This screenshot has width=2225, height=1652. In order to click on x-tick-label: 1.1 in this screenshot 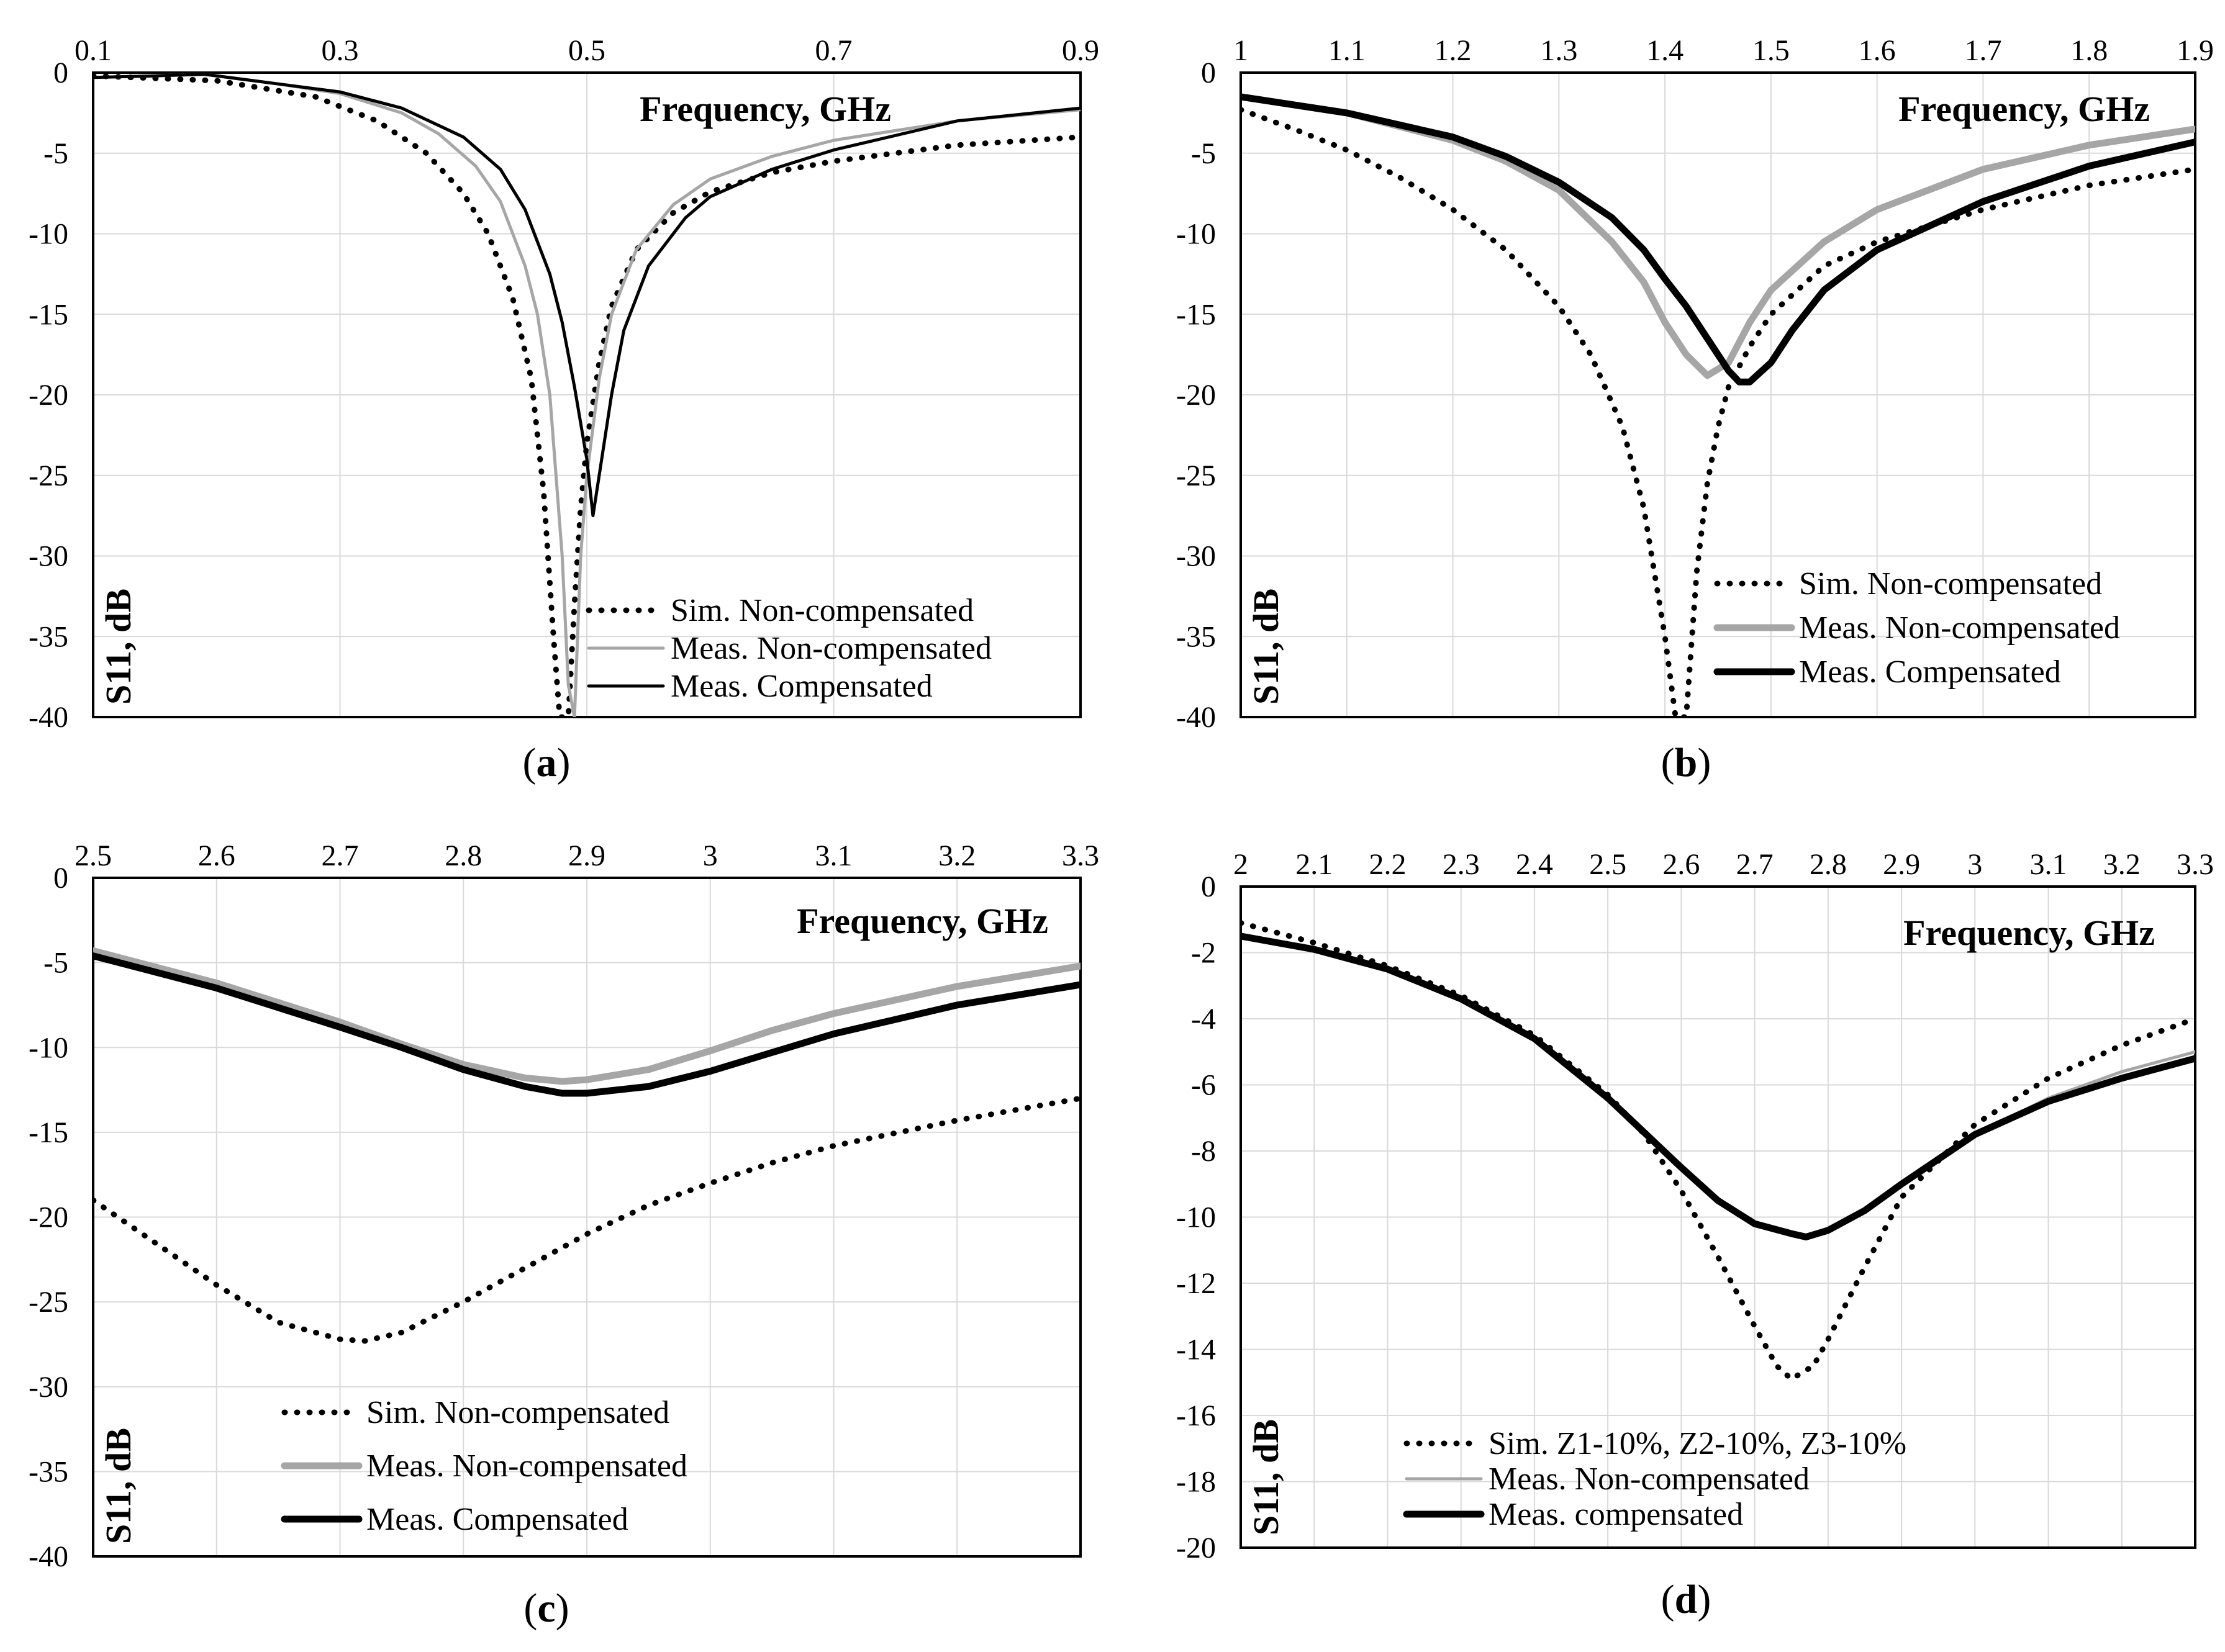, I will do `click(1347, 50)`.